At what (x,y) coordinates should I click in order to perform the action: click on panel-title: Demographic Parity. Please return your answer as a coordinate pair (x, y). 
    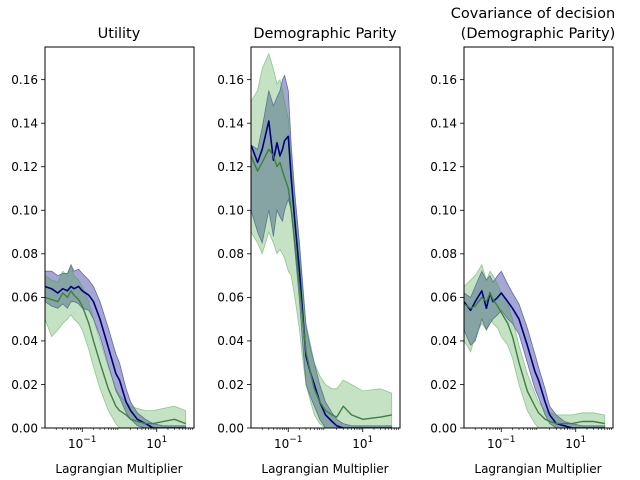
    Looking at the image, I should click on (325, 34).